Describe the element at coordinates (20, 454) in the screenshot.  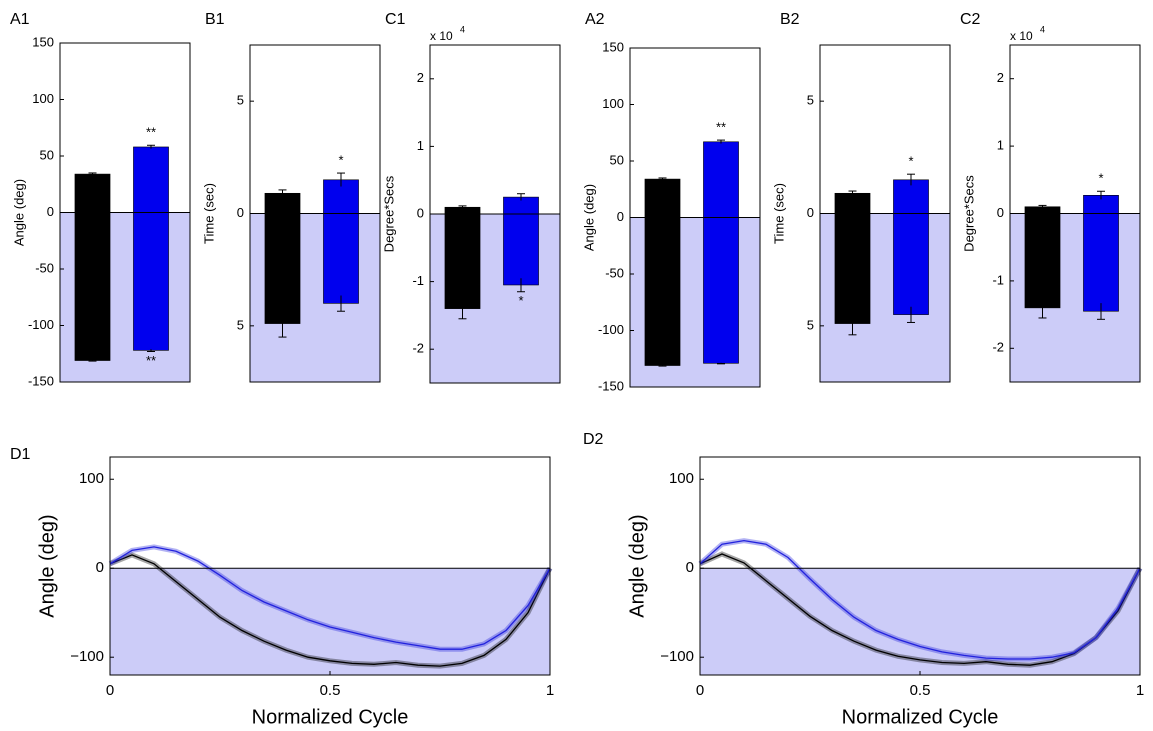
I see `panel-label: D1` at that location.